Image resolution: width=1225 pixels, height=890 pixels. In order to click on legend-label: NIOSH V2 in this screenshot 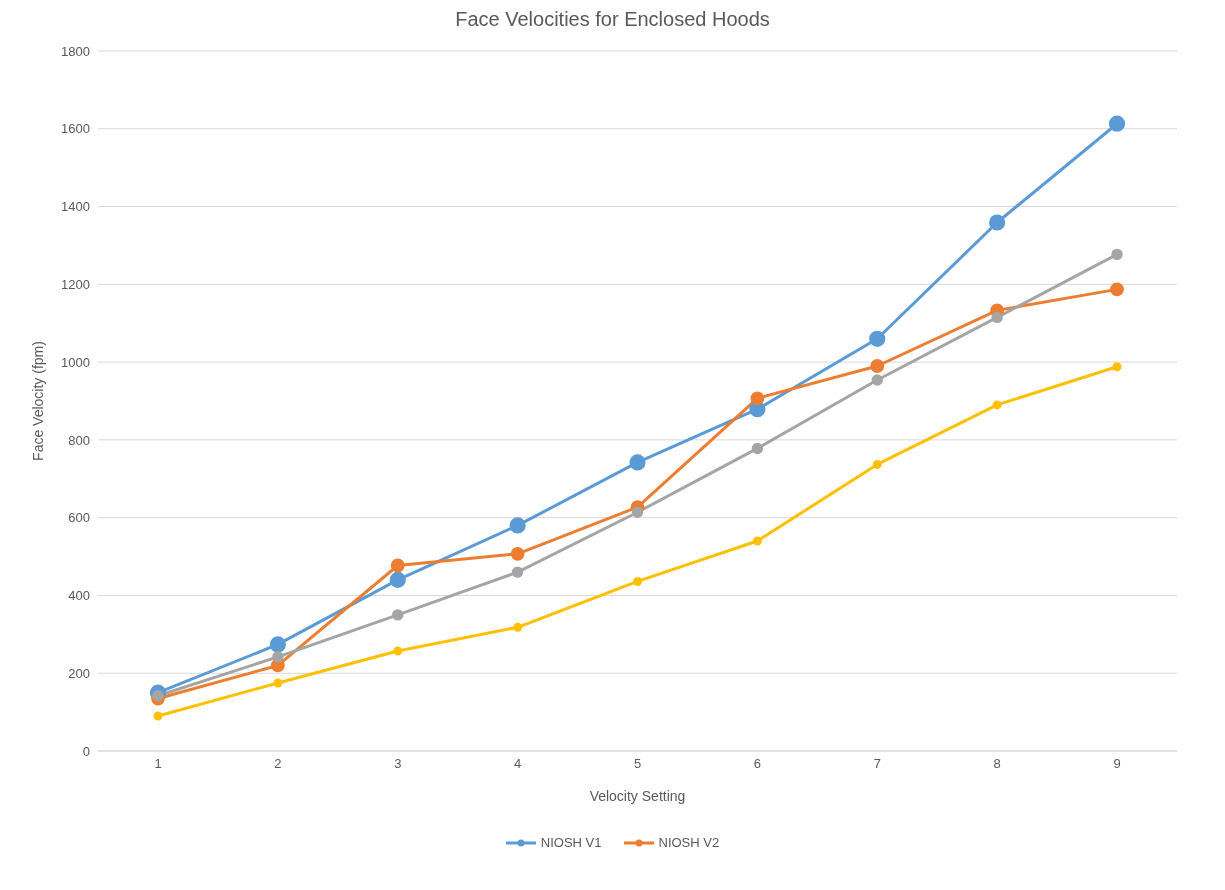, I will do `click(689, 842)`.